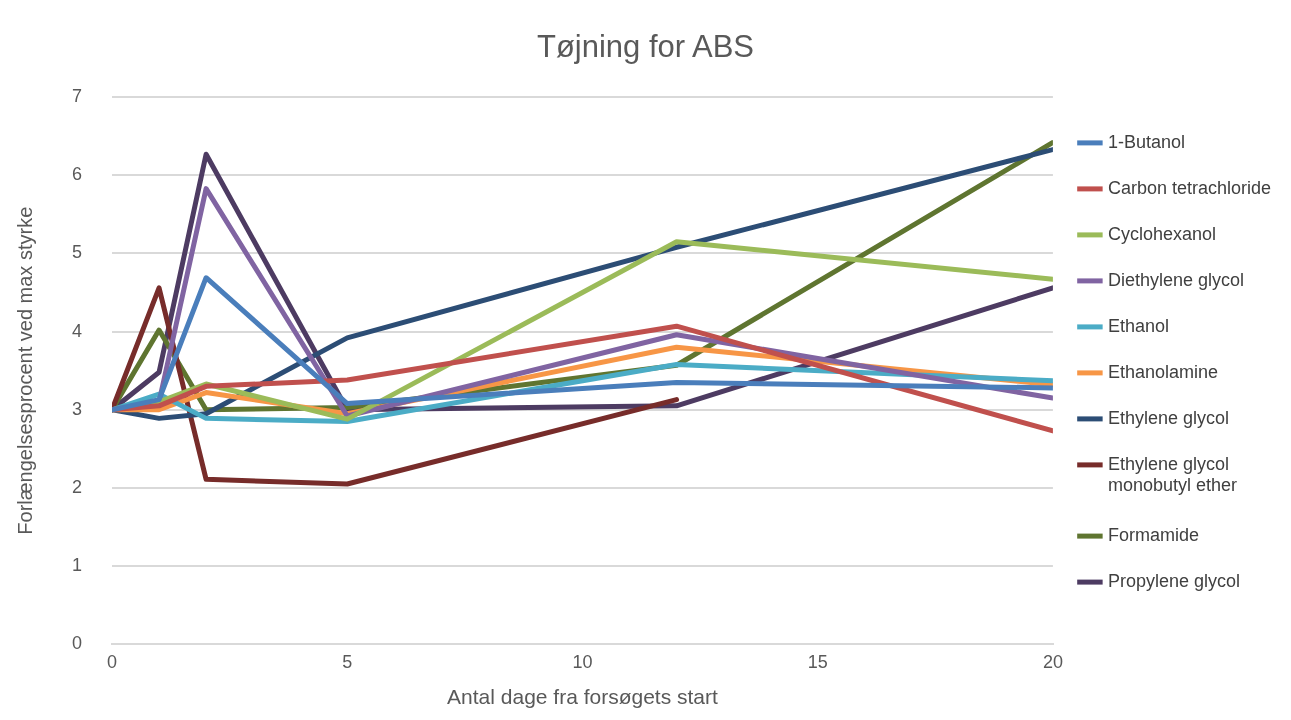  I want to click on legend-label: Ethylene glycol, so click(1168, 417).